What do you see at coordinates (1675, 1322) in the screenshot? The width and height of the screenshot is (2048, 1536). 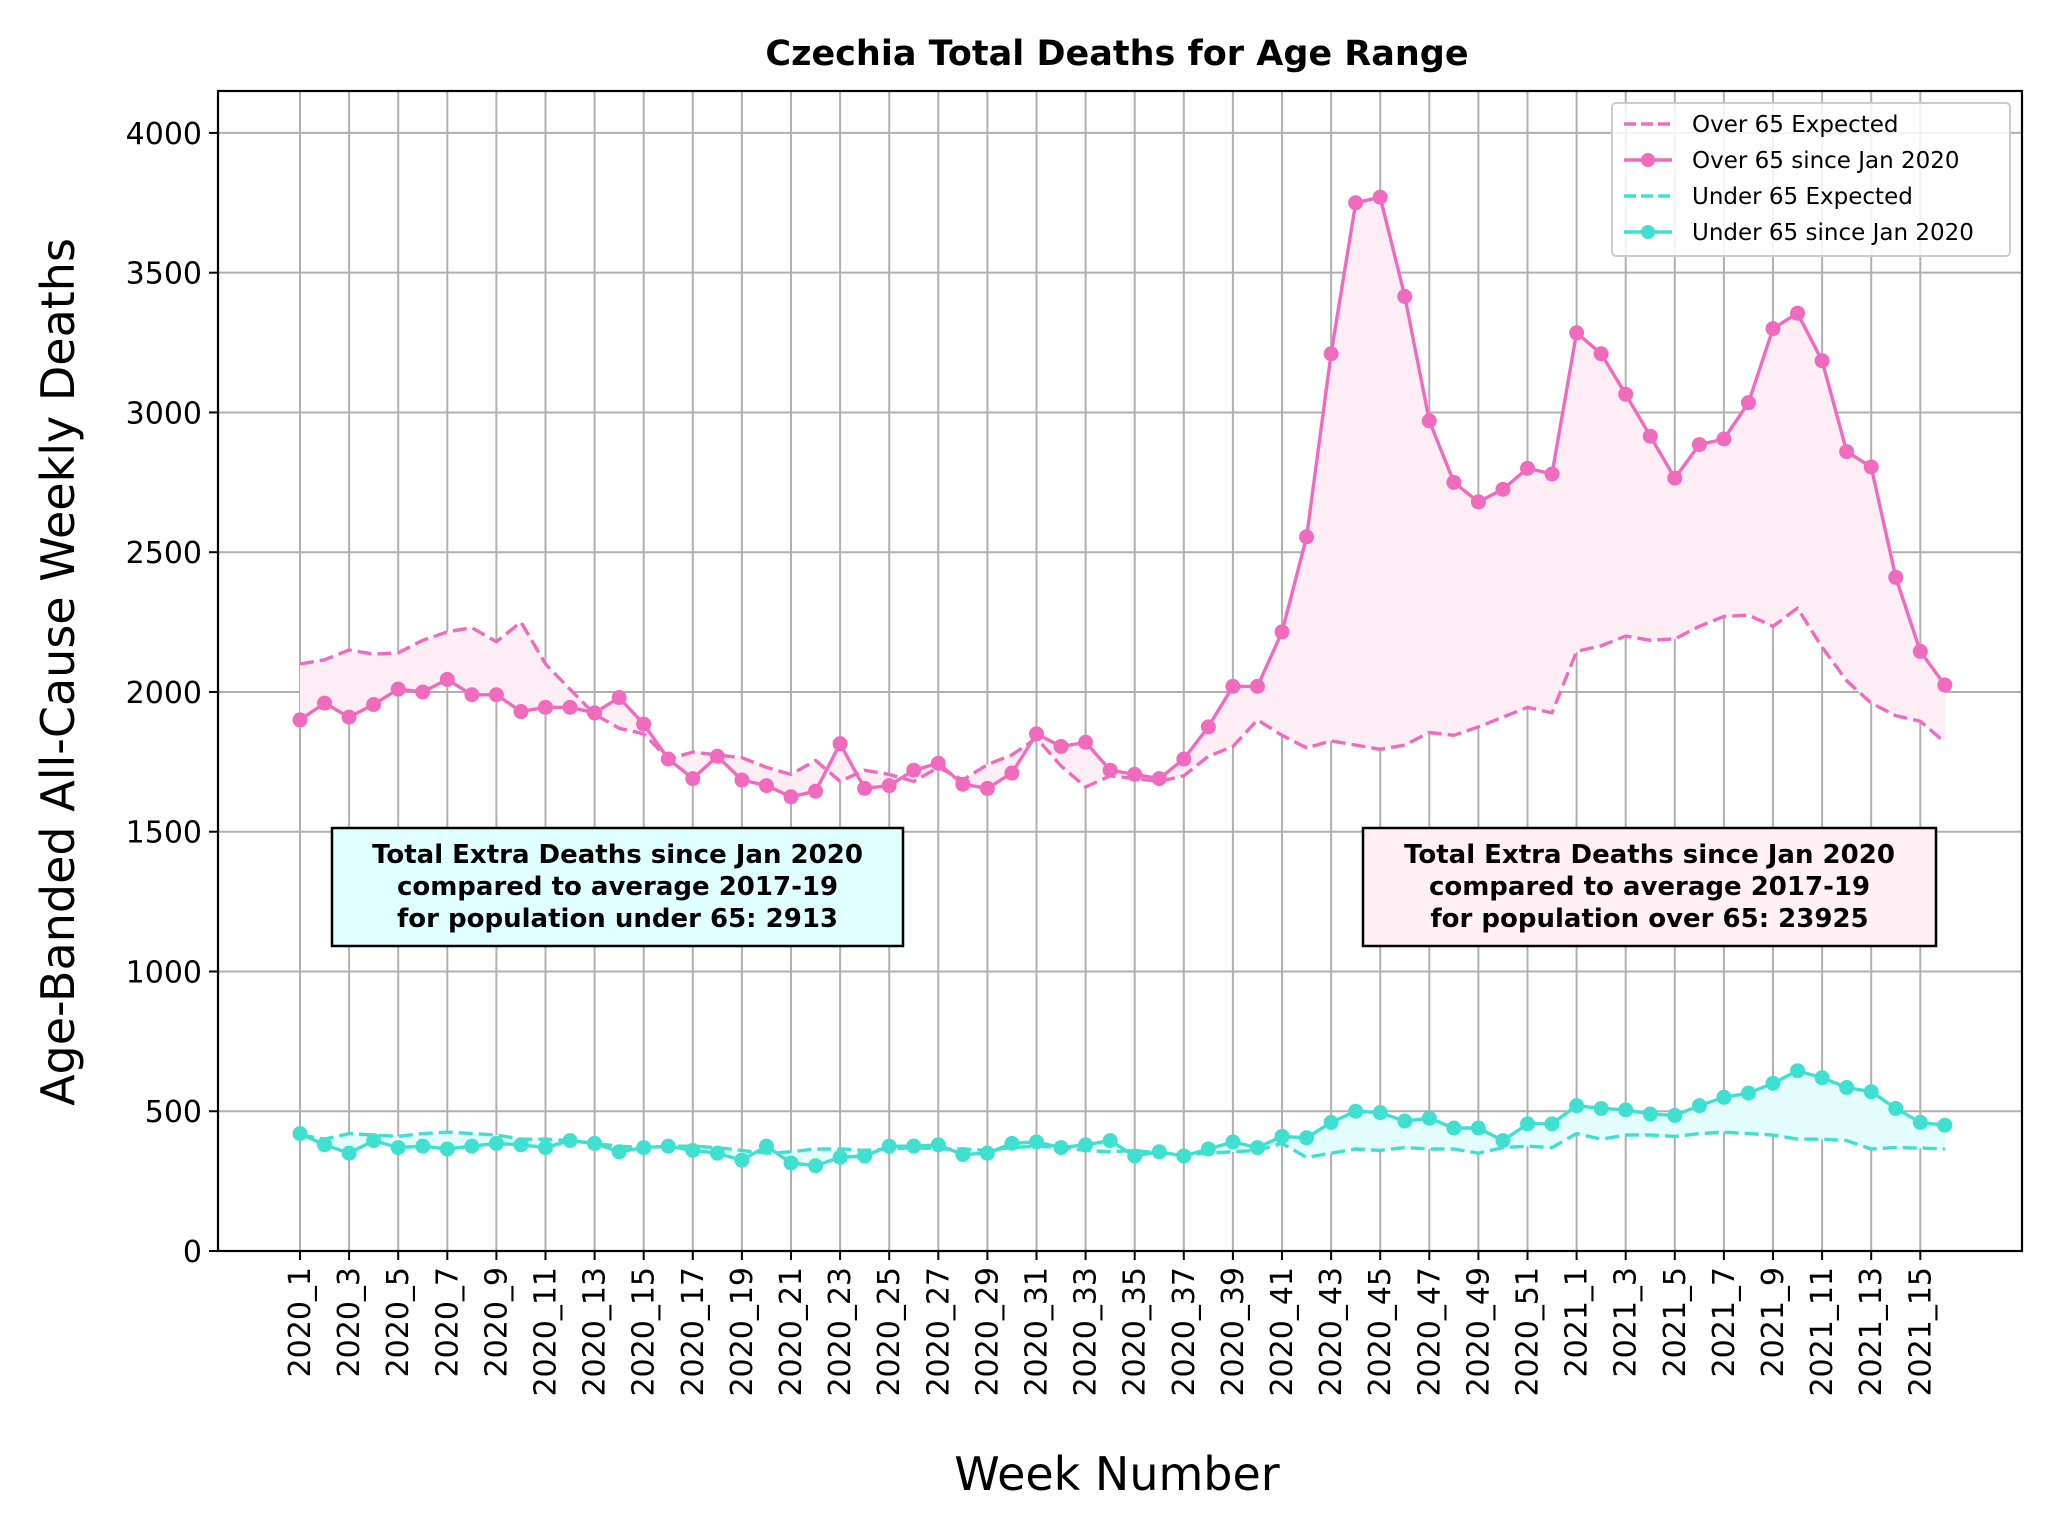 I see `x-tick-label: 2021_5` at bounding box center [1675, 1322].